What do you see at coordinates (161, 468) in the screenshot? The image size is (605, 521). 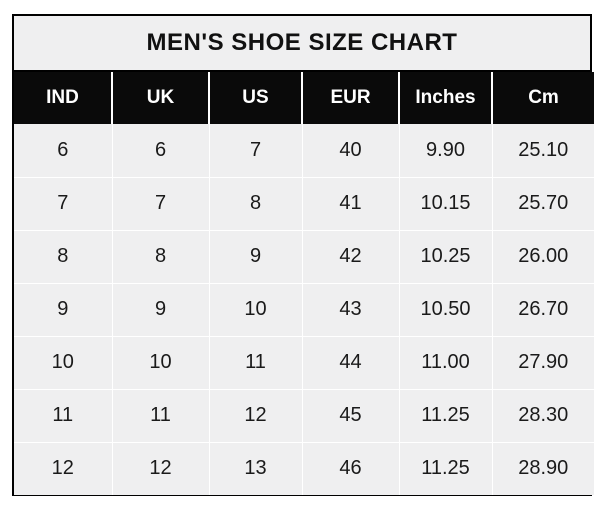 I see `cell-uk: 12` at bounding box center [161, 468].